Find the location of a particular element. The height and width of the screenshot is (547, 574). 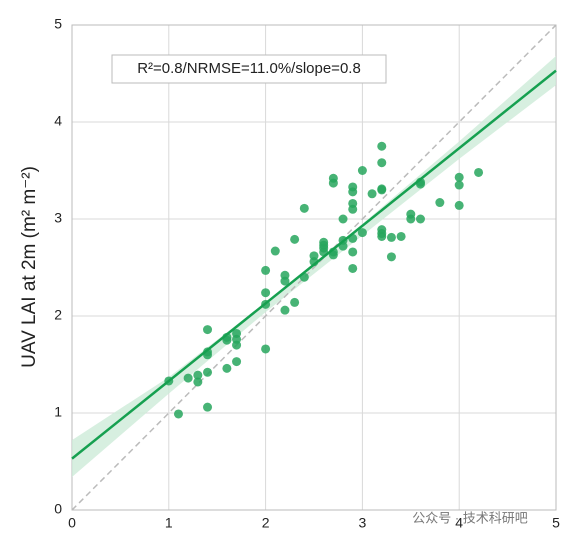

x-tick-label: 1 is located at coordinates (169, 523).